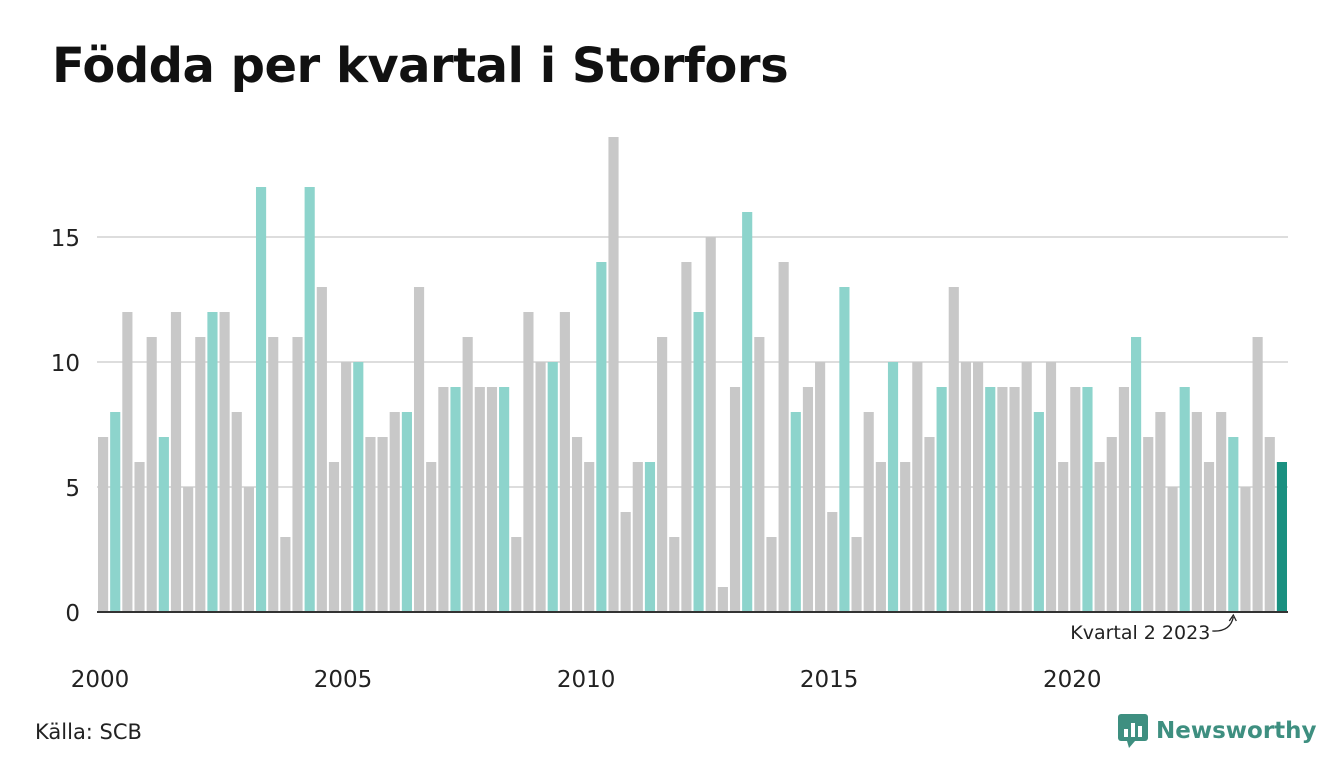 The width and height of the screenshot is (1340, 780). Describe the element at coordinates (88, 732) in the screenshot. I see `source-label: Källa: SCB` at that location.